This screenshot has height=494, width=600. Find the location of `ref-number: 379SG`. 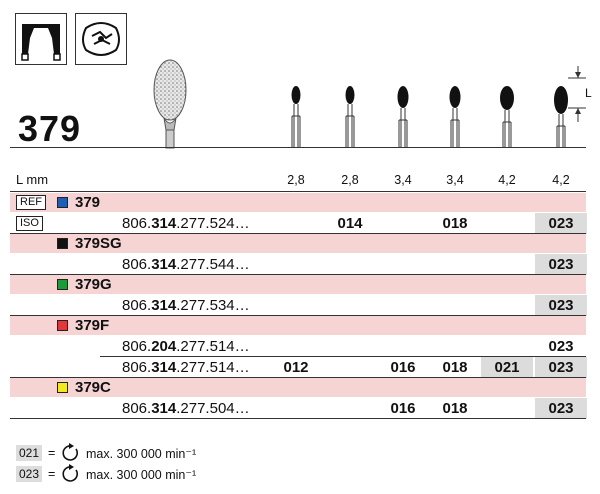

ref-number: 379SG is located at coordinates (98, 243).